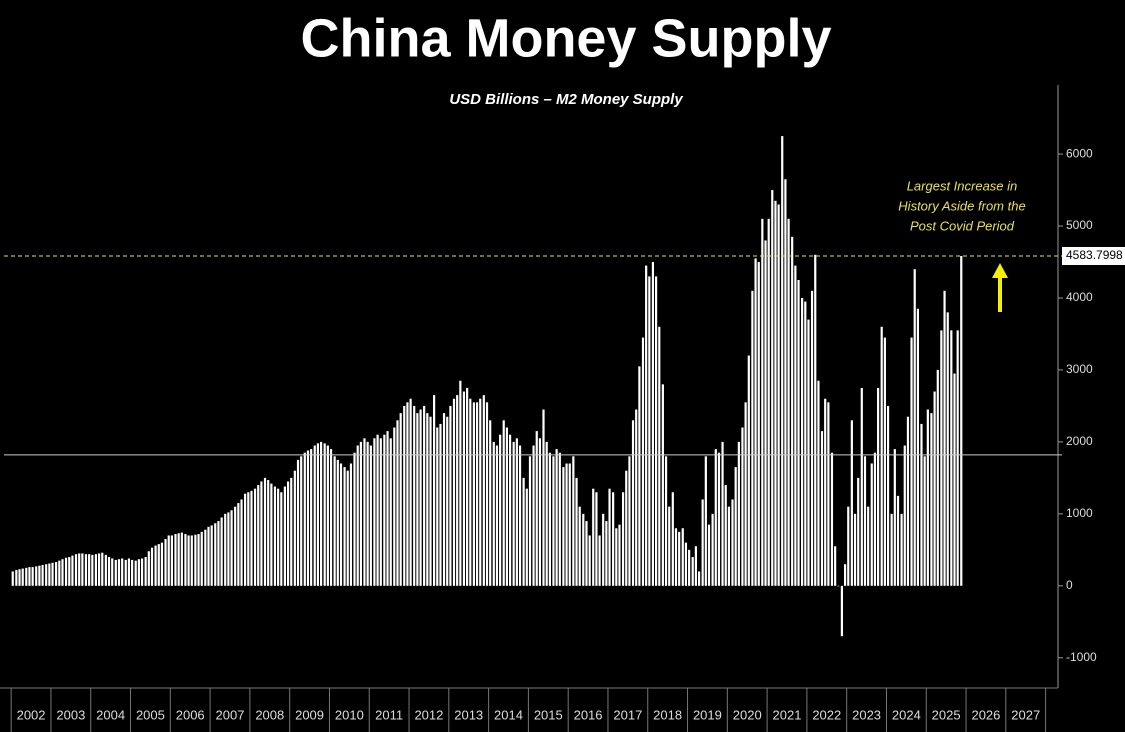  Describe the element at coordinates (747, 714) in the screenshot. I see `x-tick-label: 2020` at that location.